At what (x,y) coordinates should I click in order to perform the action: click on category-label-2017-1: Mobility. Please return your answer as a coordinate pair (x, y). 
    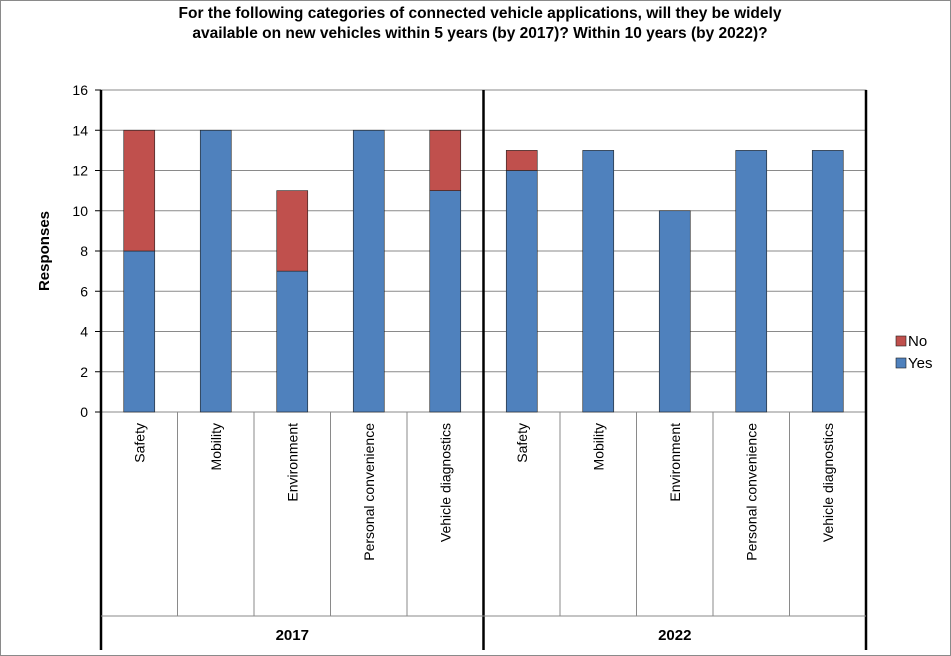
    Looking at the image, I should click on (216, 446).